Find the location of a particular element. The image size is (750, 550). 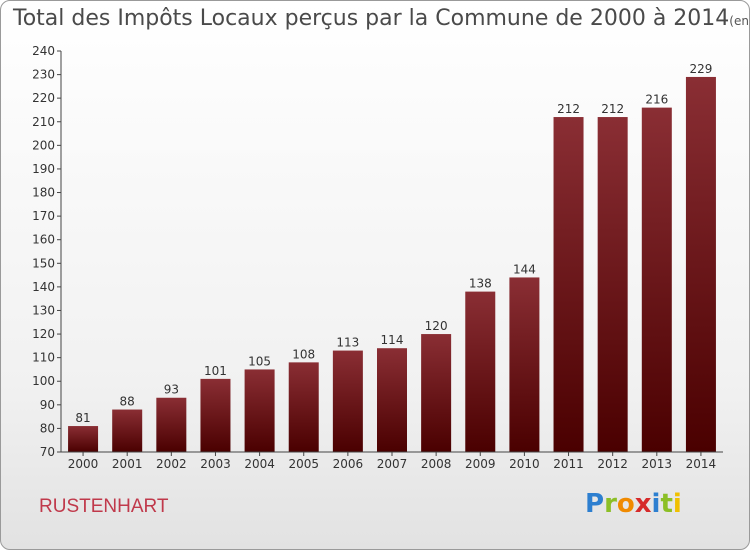

logo-letter: r is located at coordinates (610, 504).